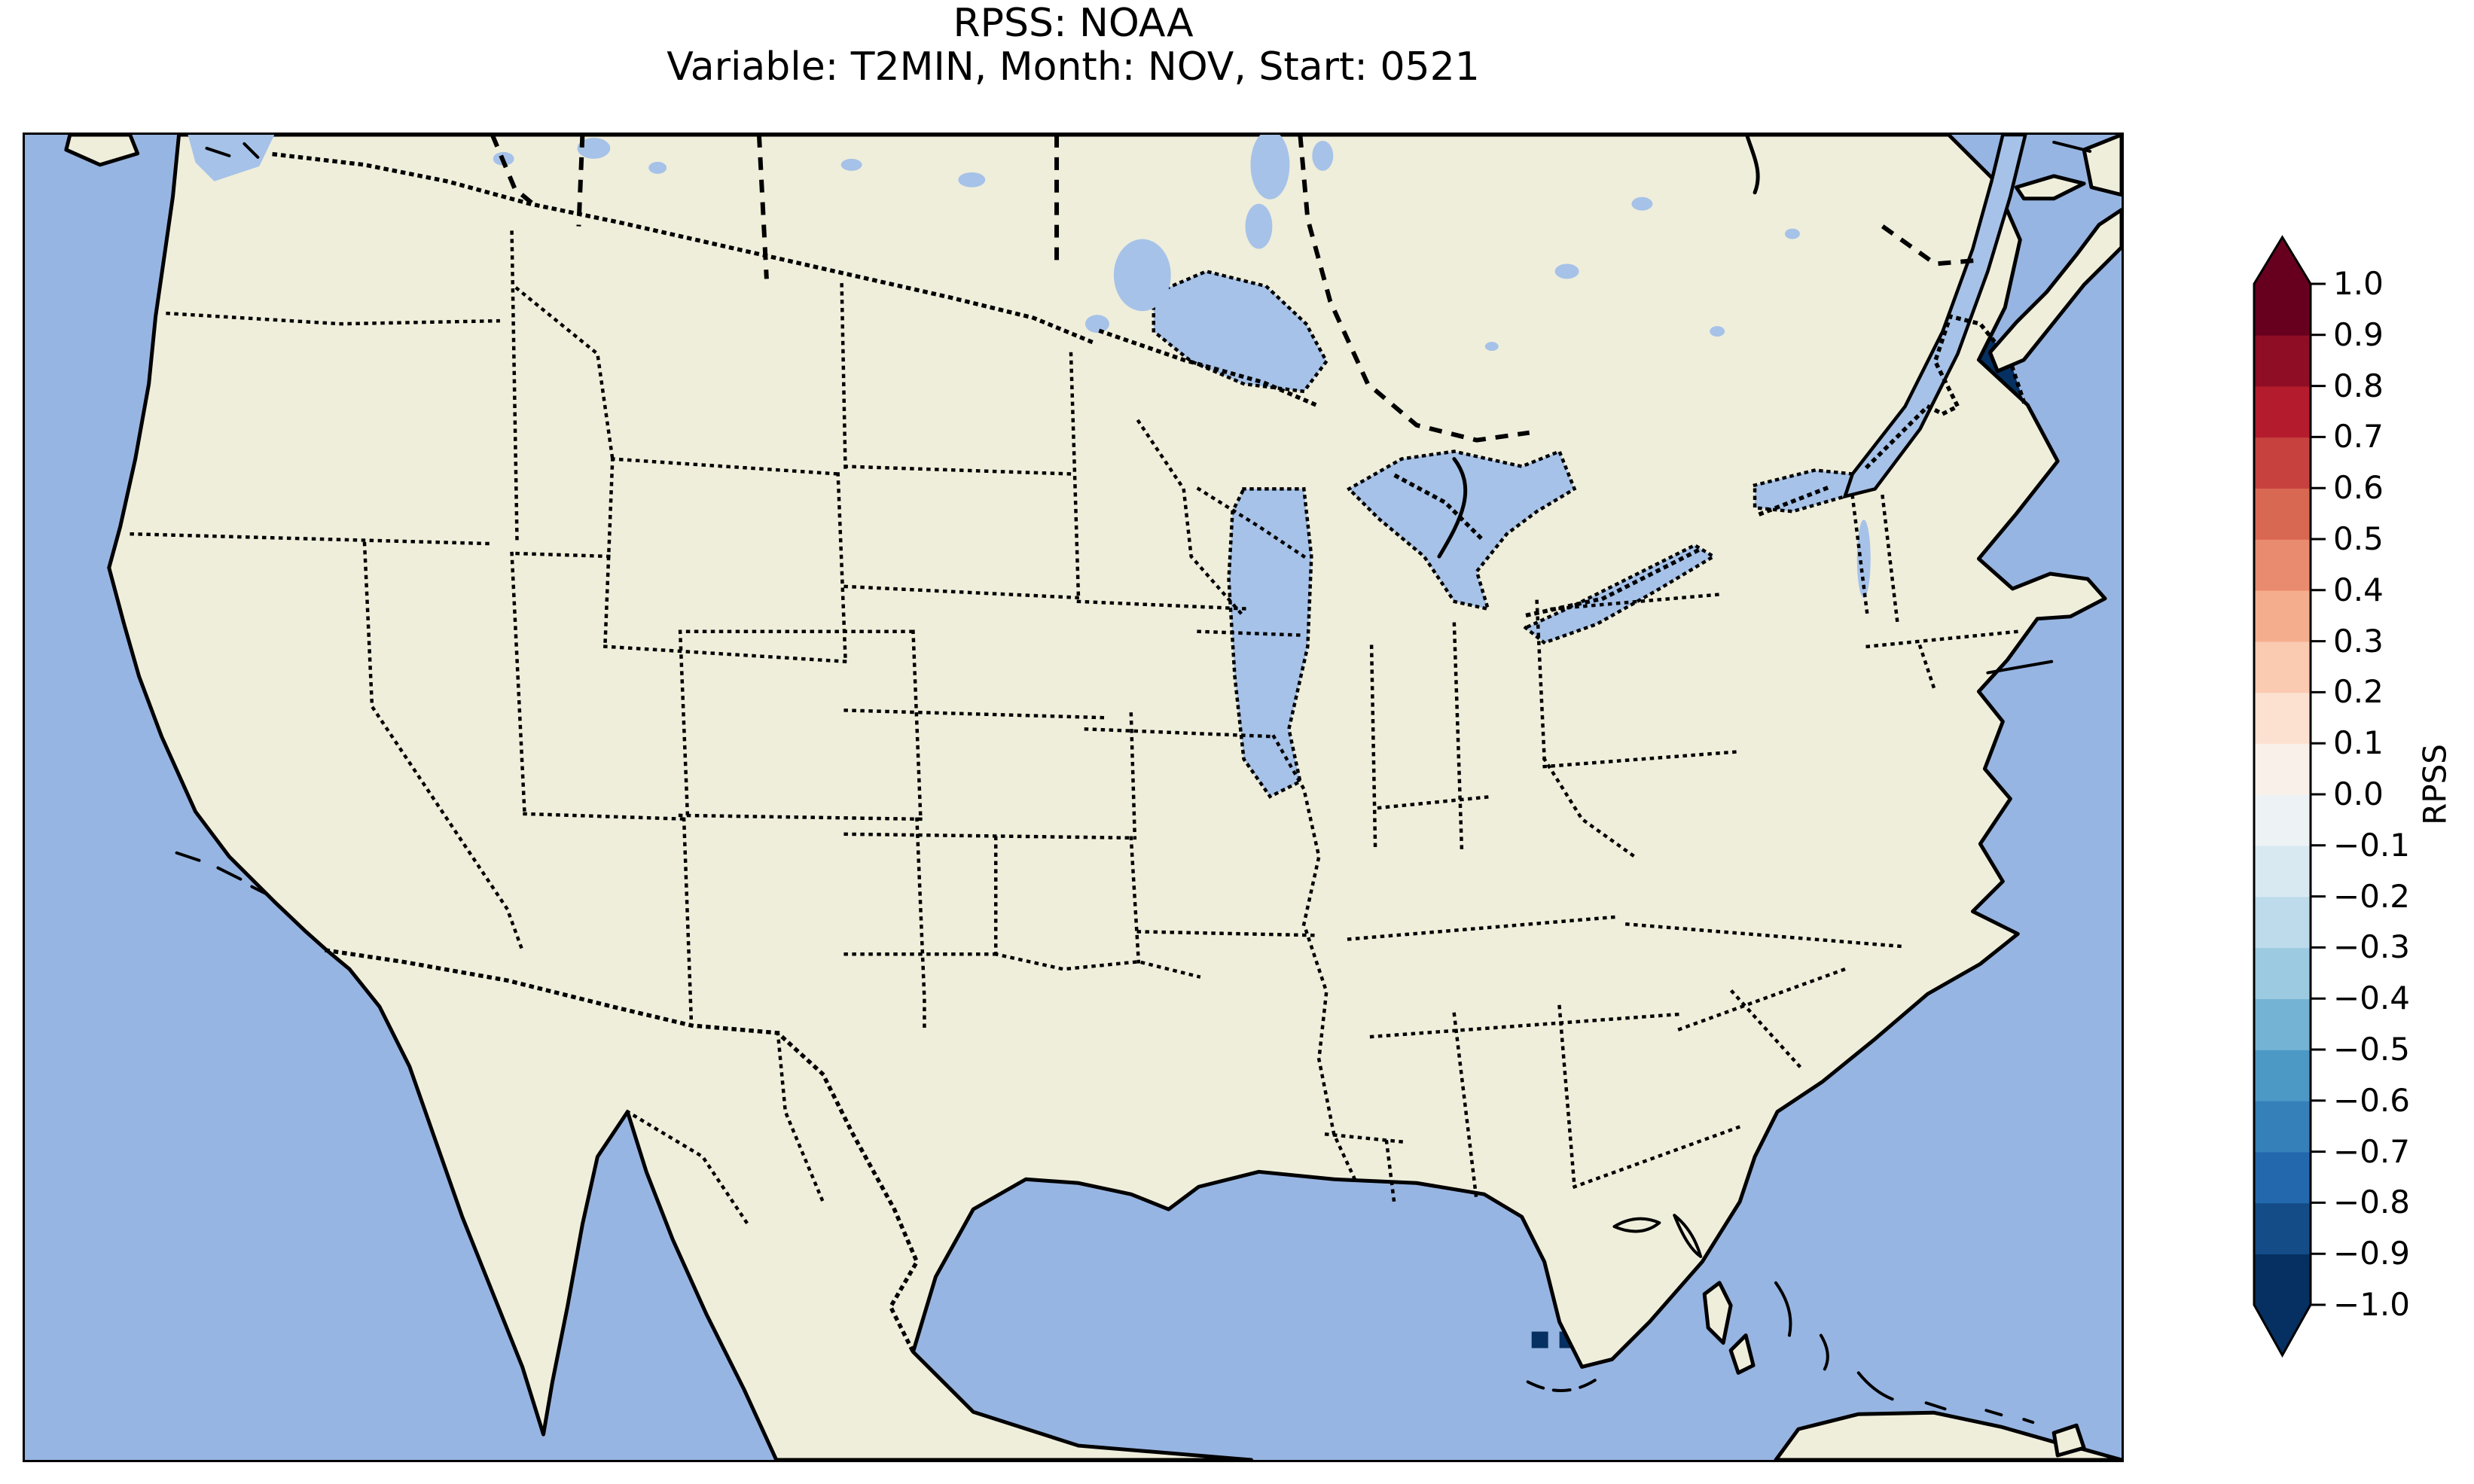  I want to click on colorbar-tick-label: 0.8, so click(2358, 385).